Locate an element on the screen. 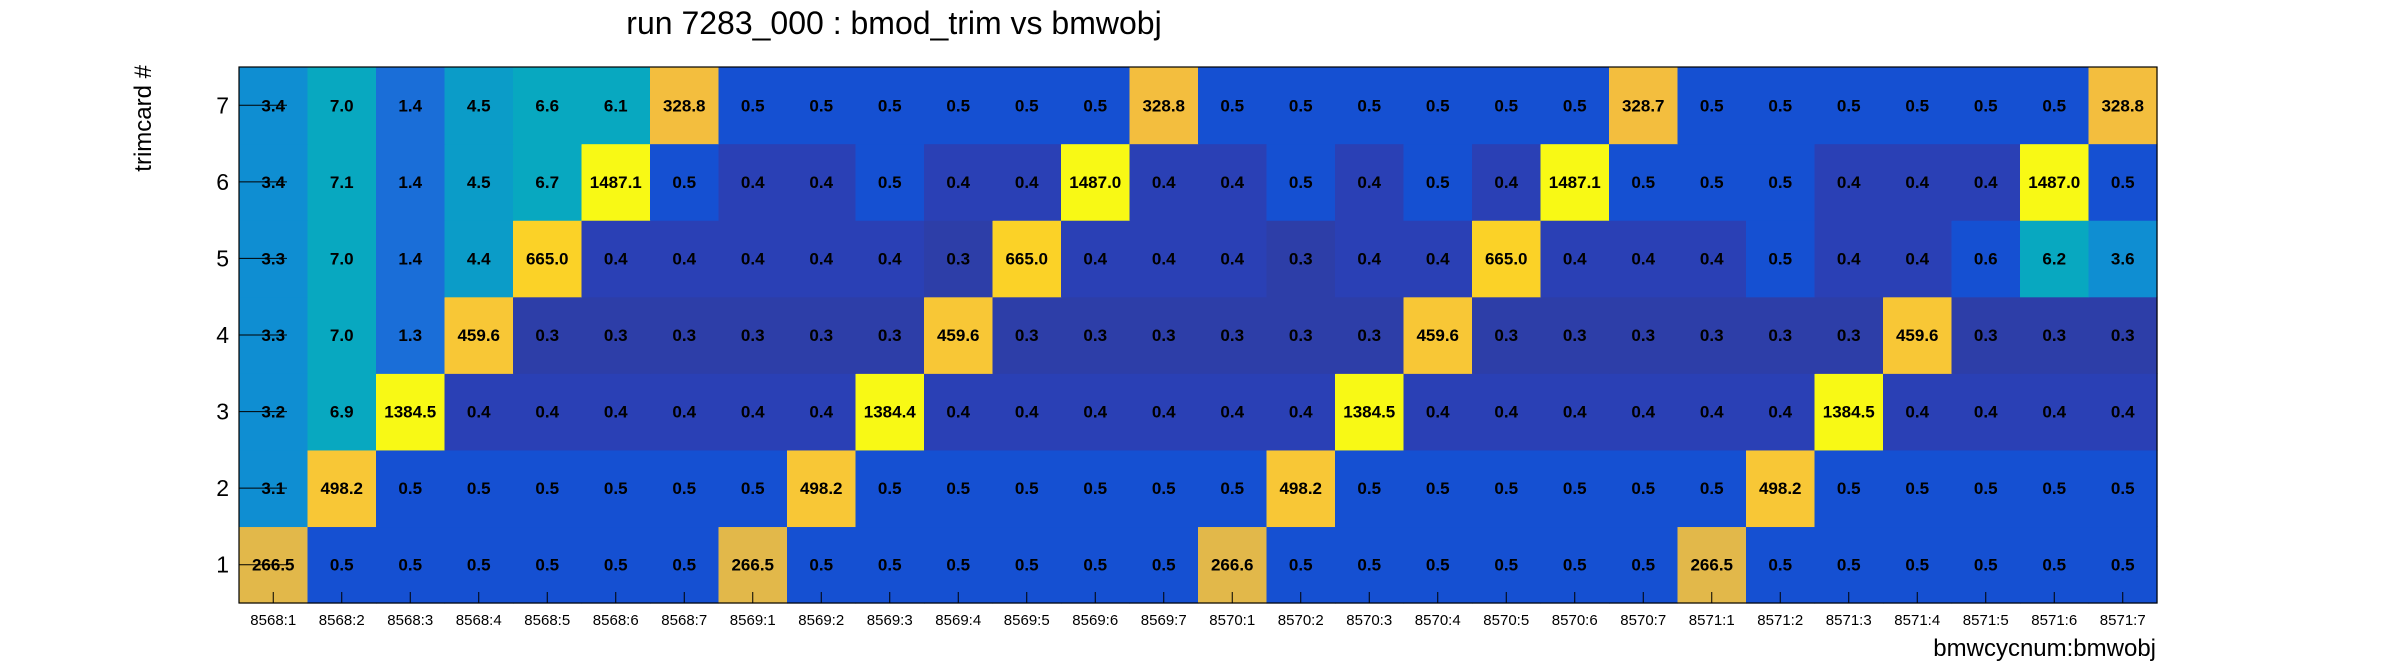 This screenshot has width=2396, height=672. x-tick-label: 8570:5 is located at coordinates (1506, 620).